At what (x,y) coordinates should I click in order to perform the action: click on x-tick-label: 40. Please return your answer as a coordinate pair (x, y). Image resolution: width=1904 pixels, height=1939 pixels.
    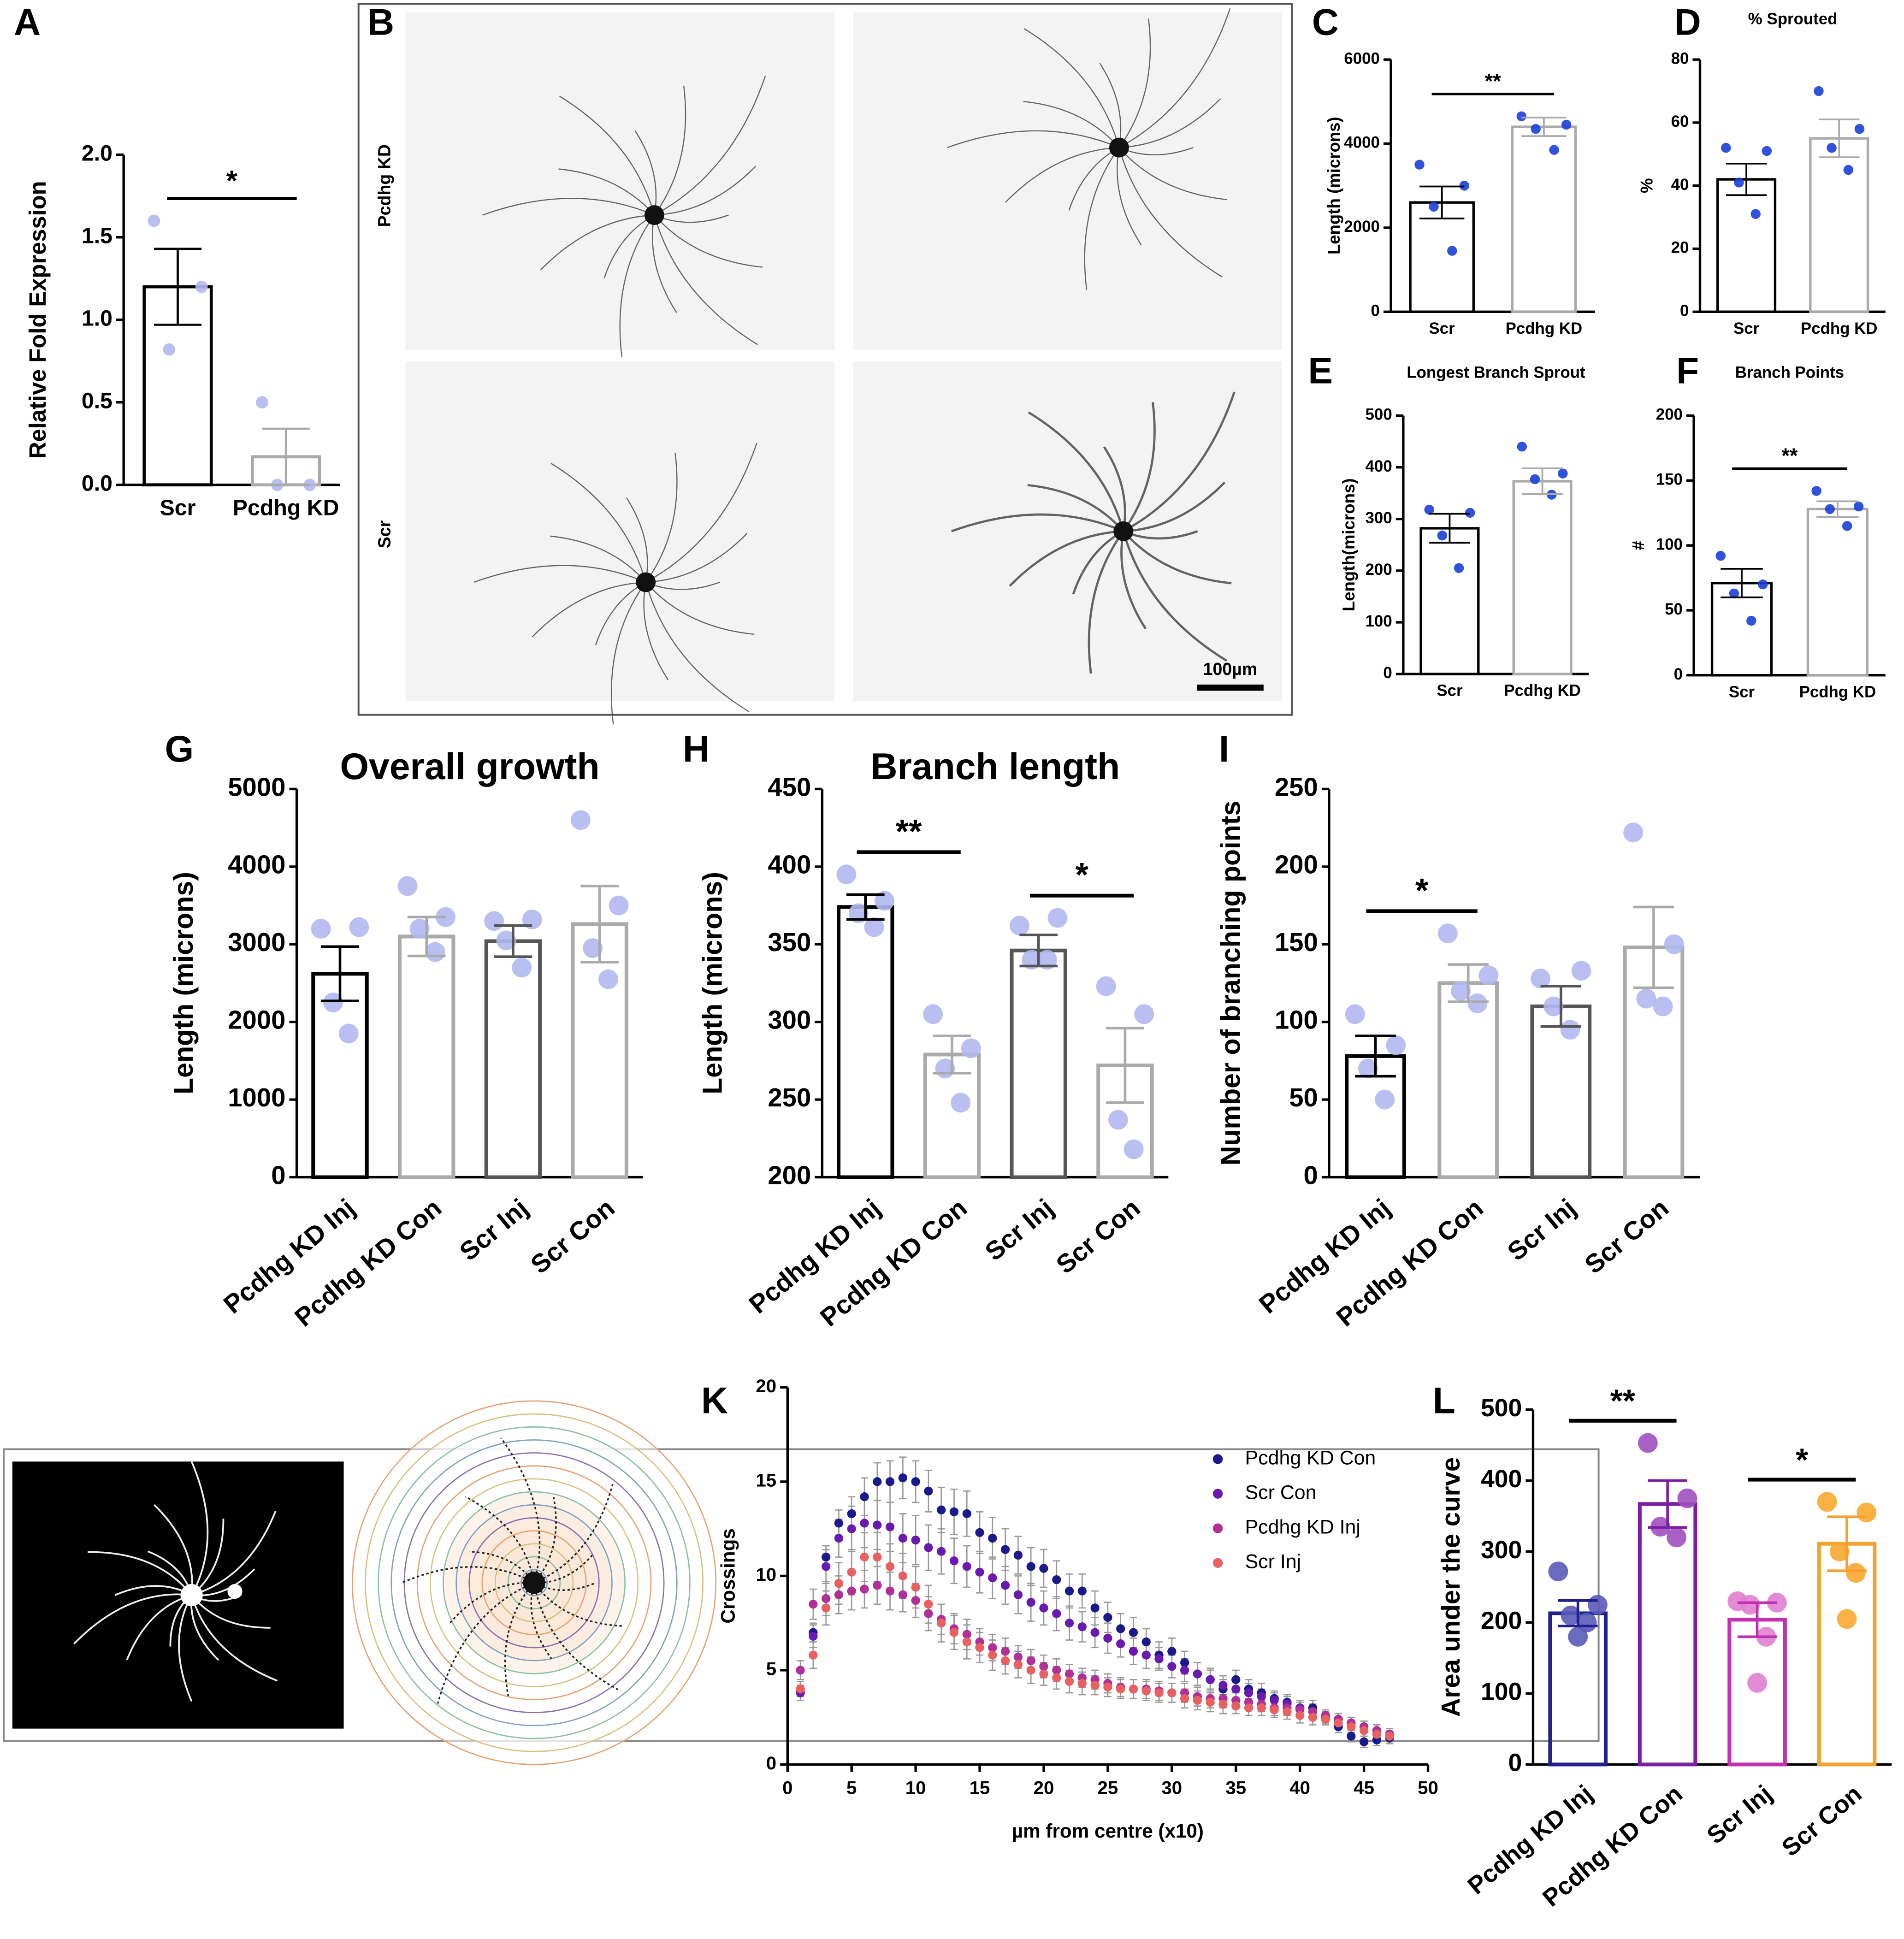
    Looking at the image, I should click on (1299, 1788).